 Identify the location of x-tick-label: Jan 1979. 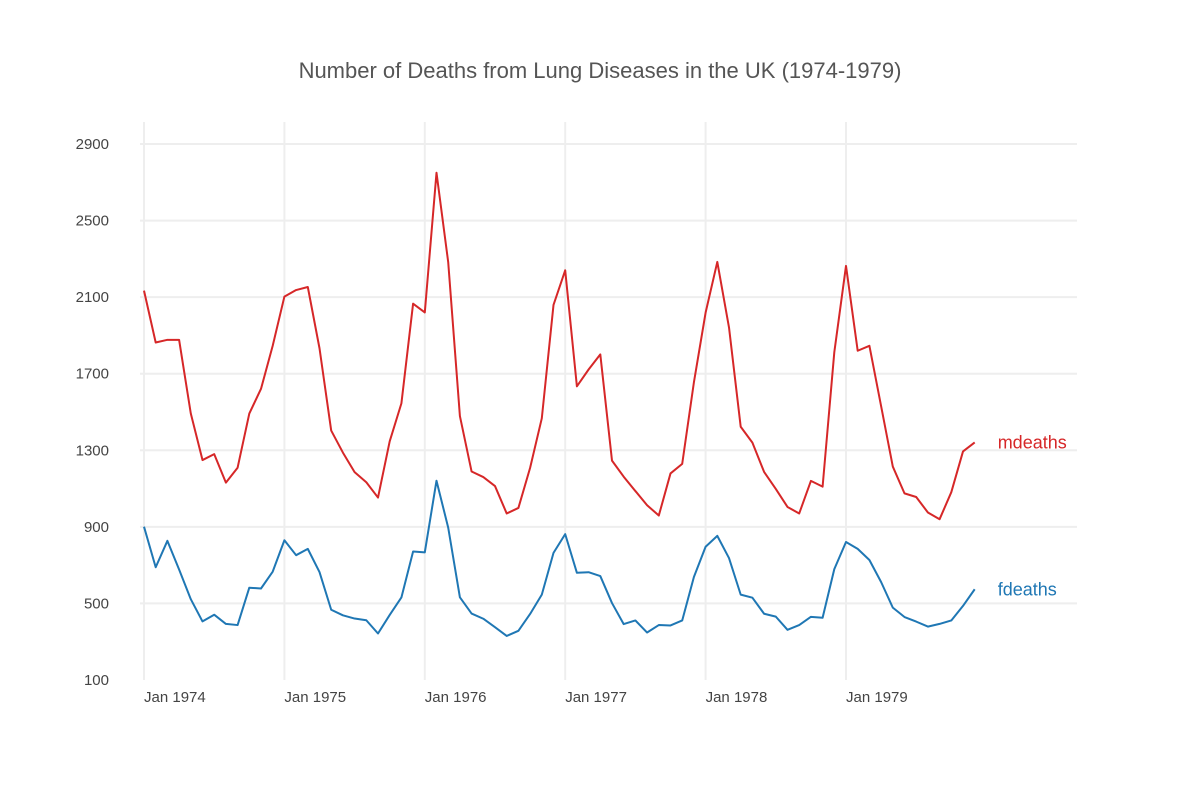
(877, 697).